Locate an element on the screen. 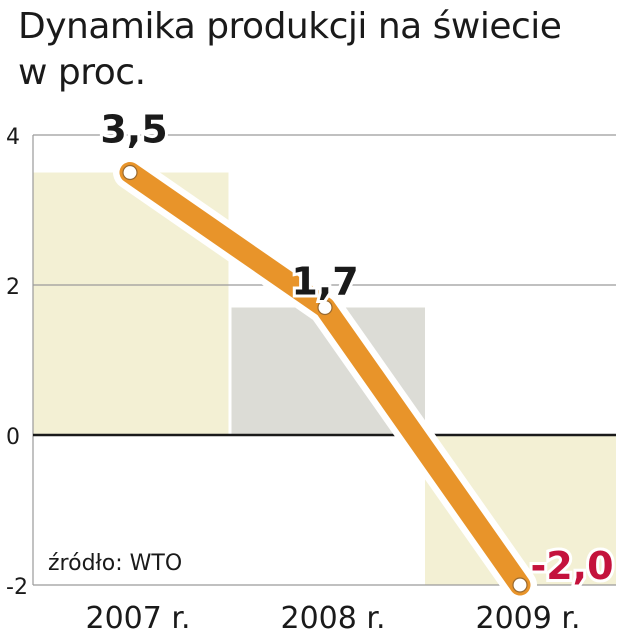 This screenshot has width=620, height=640. x-tick-label: 2009 r. is located at coordinates (528, 618).